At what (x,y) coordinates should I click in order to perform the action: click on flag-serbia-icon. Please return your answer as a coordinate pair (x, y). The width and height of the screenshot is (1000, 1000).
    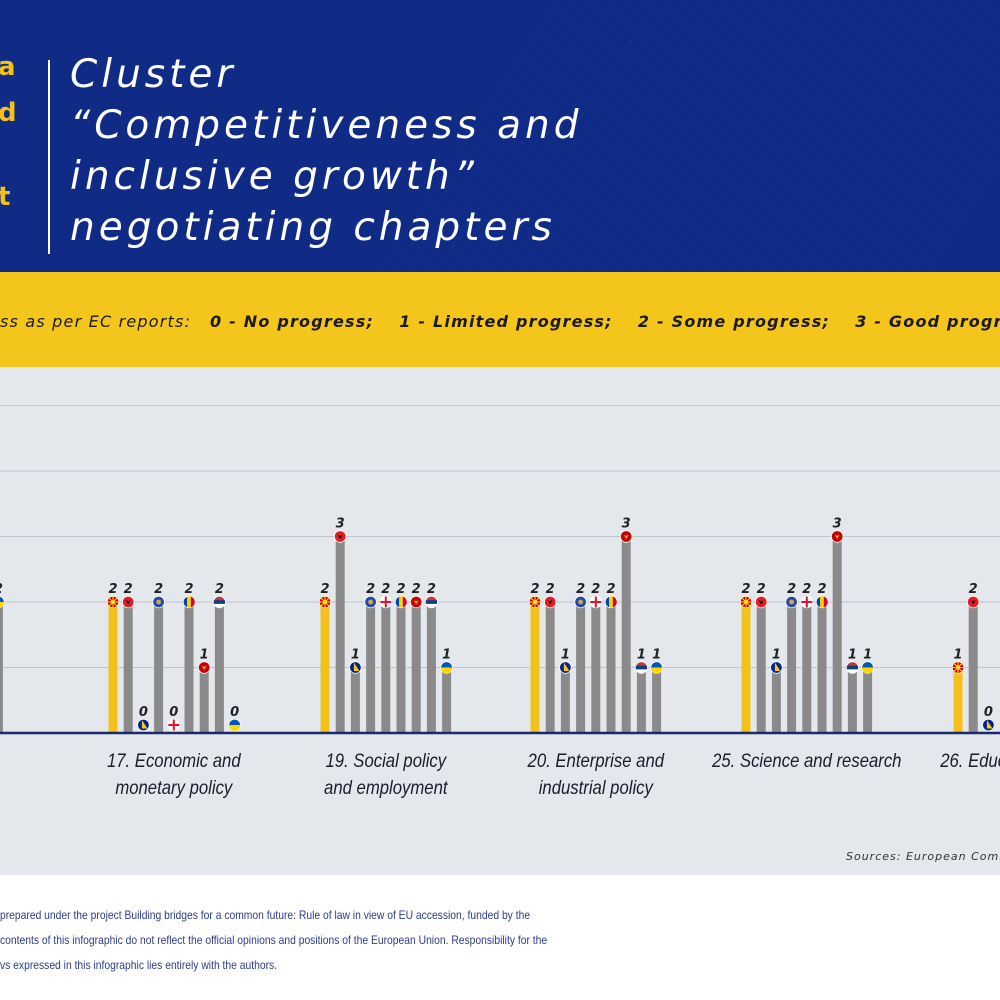
    Looking at the image, I should click on (219, 602).